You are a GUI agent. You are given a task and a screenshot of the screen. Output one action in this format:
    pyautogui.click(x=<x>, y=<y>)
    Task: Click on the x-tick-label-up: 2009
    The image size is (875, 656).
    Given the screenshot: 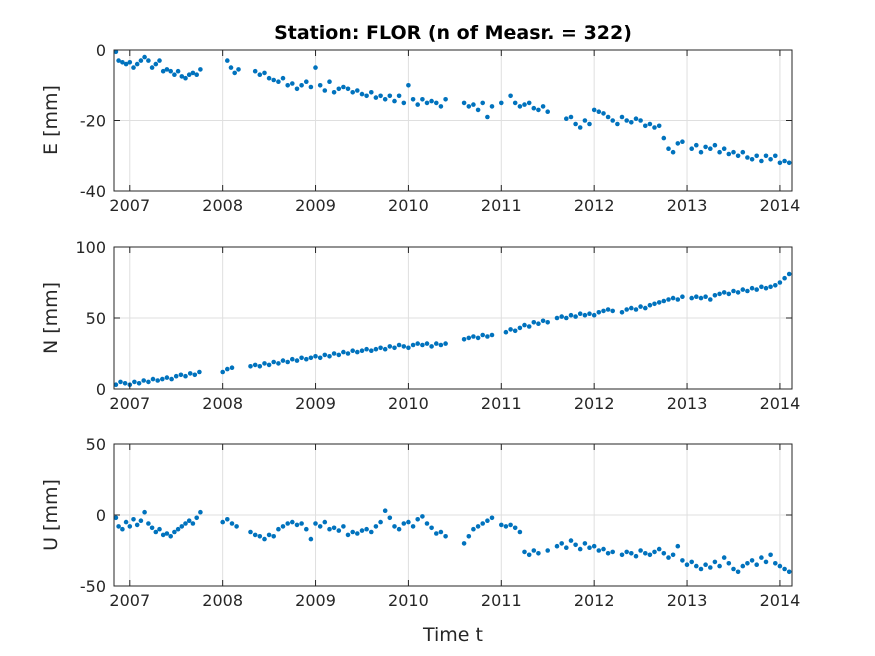 What is the action you would take?
    pyautogui.click(x=315, y=600)
    